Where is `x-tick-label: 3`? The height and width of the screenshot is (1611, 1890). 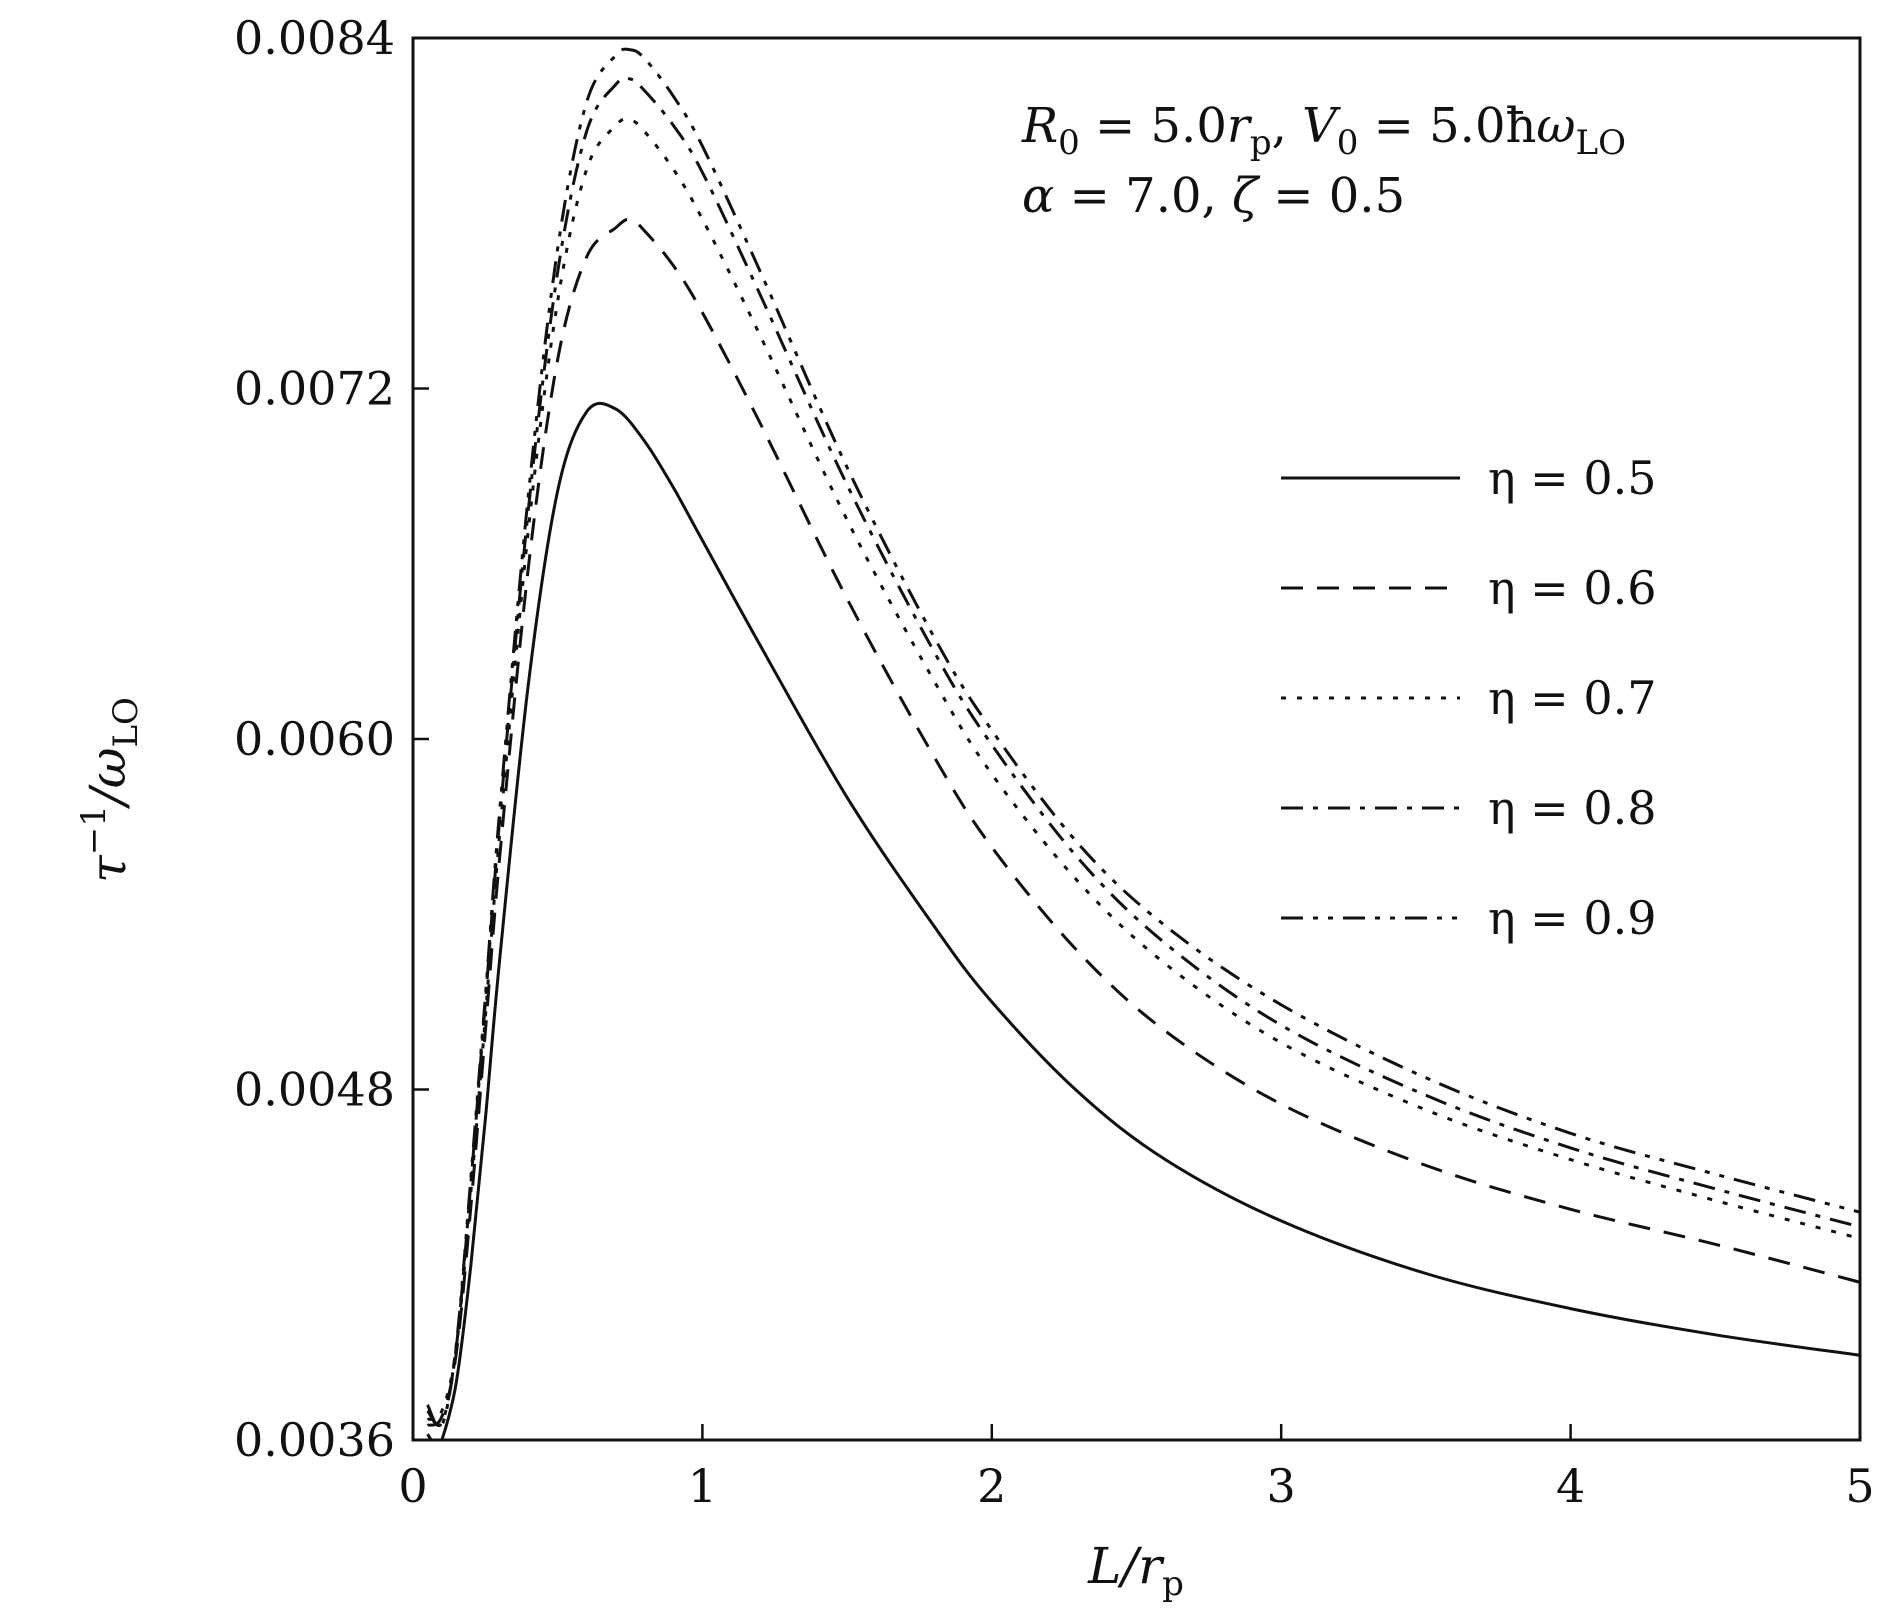 x-tick-label: 3 is located at coordinates (1281, 1486).